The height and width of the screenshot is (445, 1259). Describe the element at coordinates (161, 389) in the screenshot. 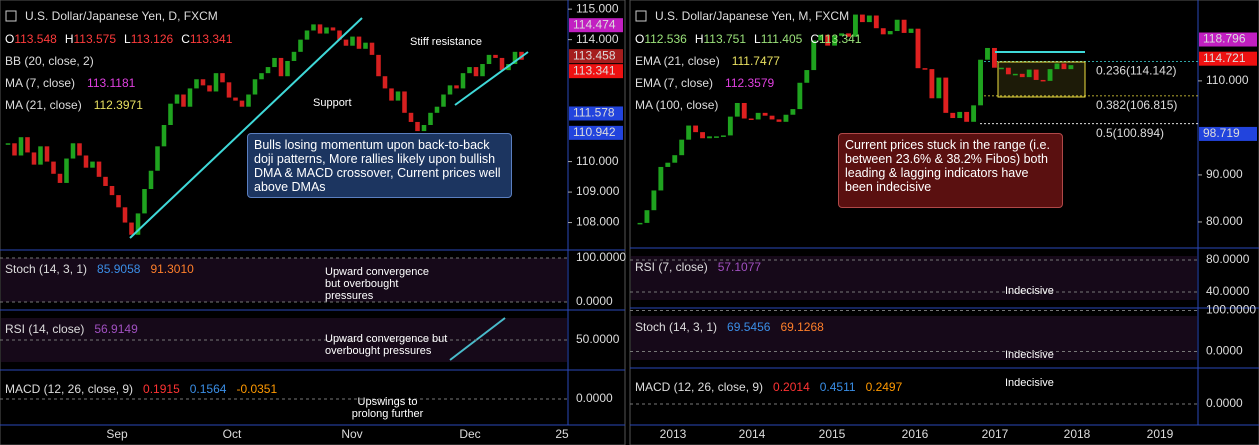

I see `indicator-value: 0.1915` at that location.